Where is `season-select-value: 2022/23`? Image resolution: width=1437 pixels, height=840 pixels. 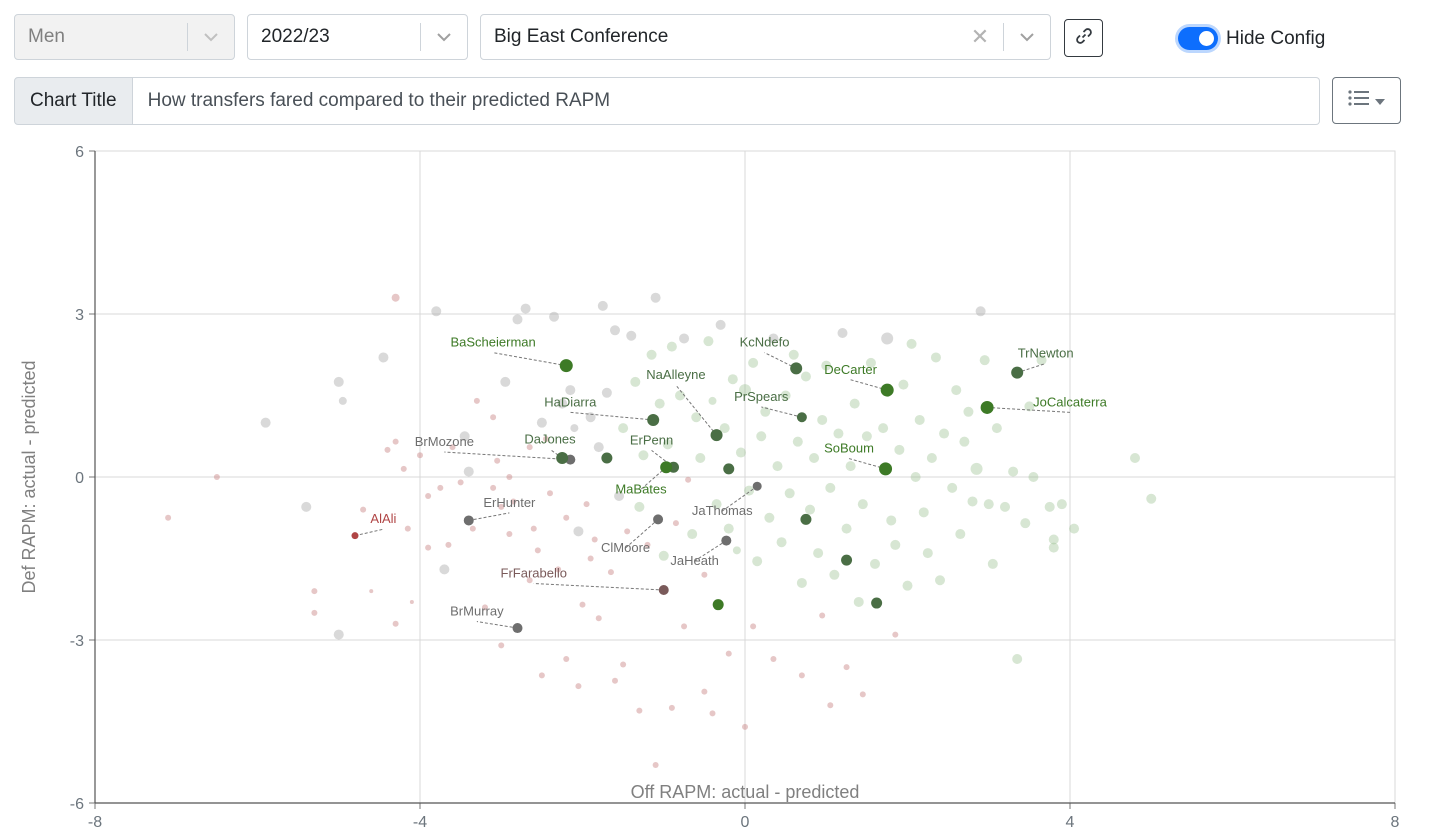 season-select-value: 2022/23 is located at coordinates (295, 36).